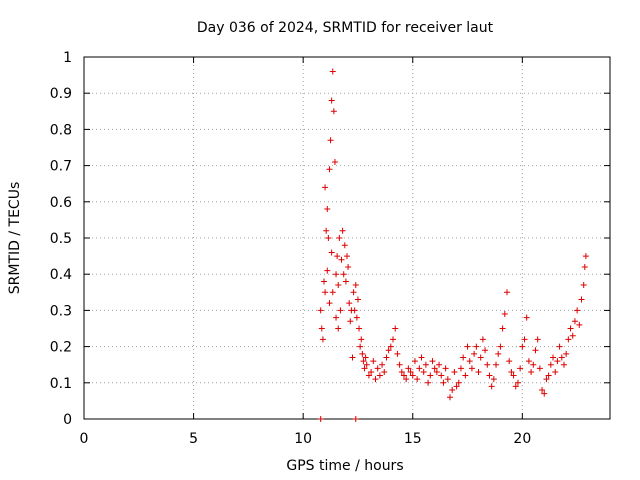  Describe the element at coordinates (61, 348) in the screenshot. I see `y-tick-label: 0.2` at that location.